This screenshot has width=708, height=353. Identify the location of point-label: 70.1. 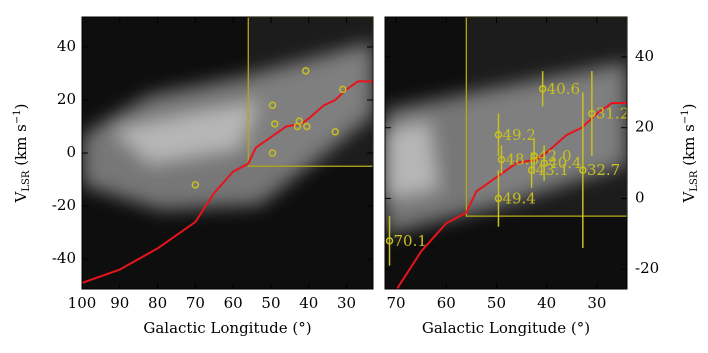
(410, 241).